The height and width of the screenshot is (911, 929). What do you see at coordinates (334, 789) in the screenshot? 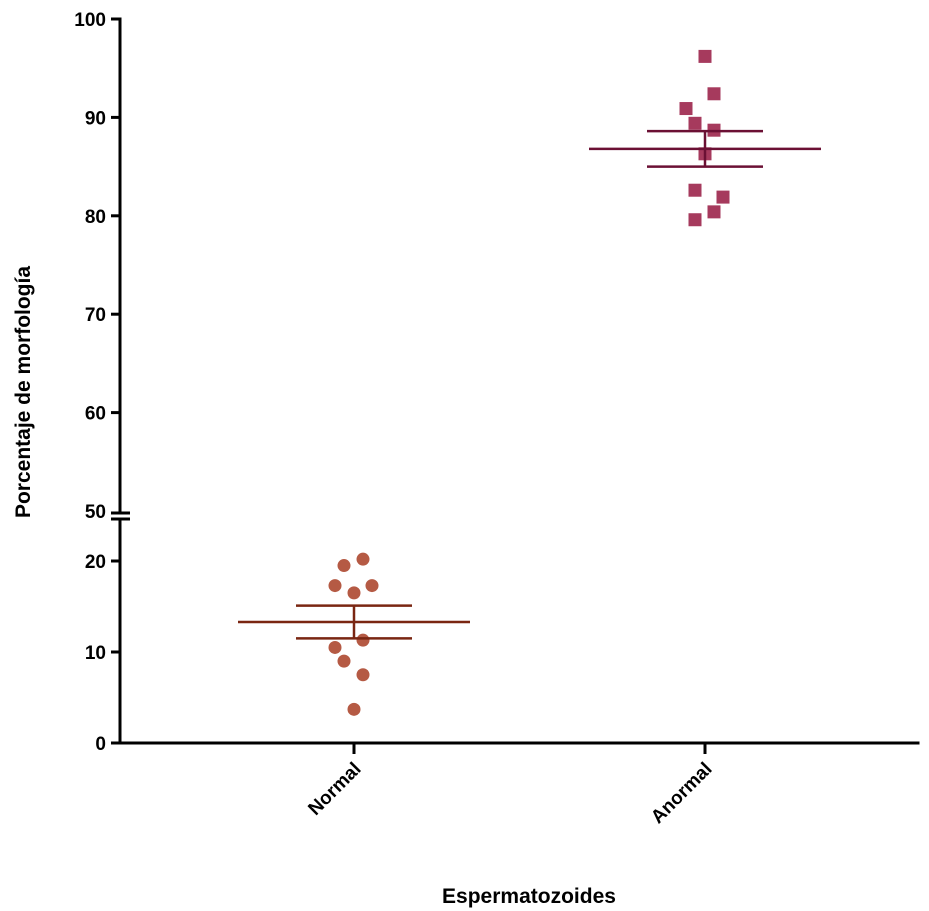
I see `x-tick-label-normal: Normal` at bounding box center [334, 789].